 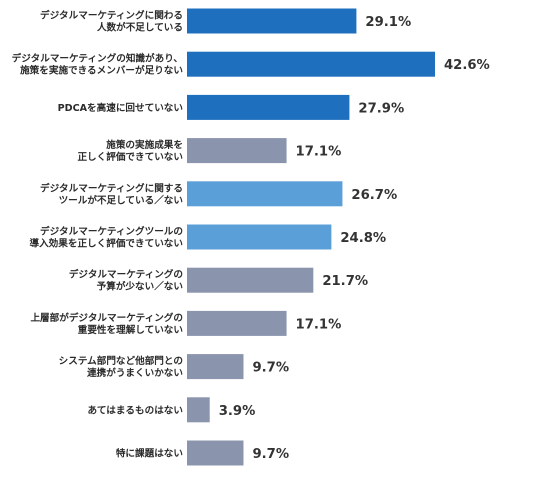 I want to click on category-label-line: 正しく評価できていない, so click(x=130, y=157).